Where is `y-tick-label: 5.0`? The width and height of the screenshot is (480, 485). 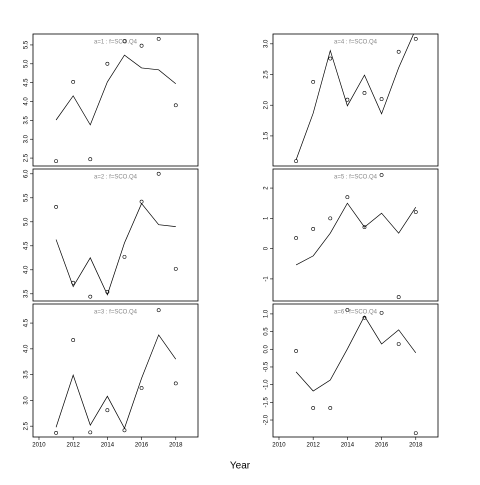
y-tick-label: 5.0 is located at coordinates (27, 221).